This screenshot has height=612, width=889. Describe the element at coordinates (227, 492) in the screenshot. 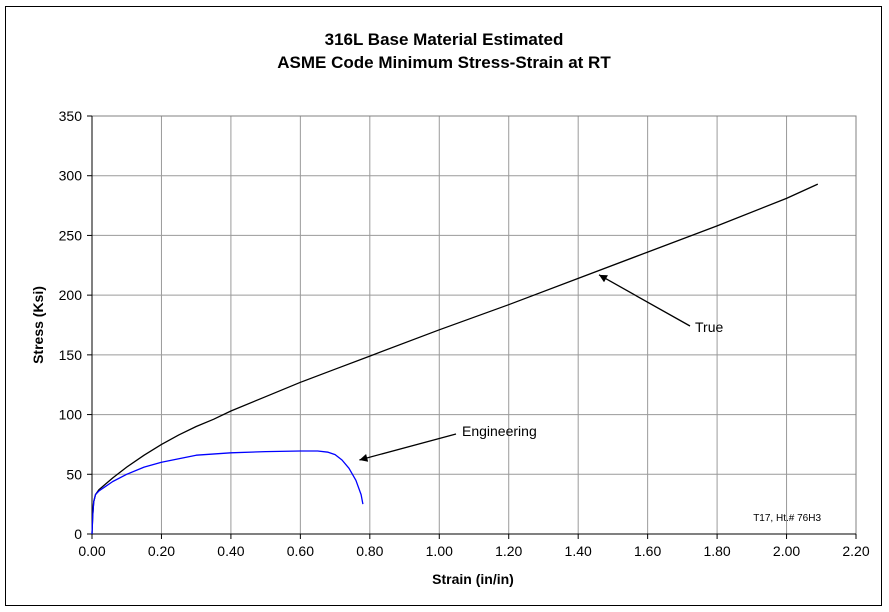

I see `series-engineering-line` at that location.